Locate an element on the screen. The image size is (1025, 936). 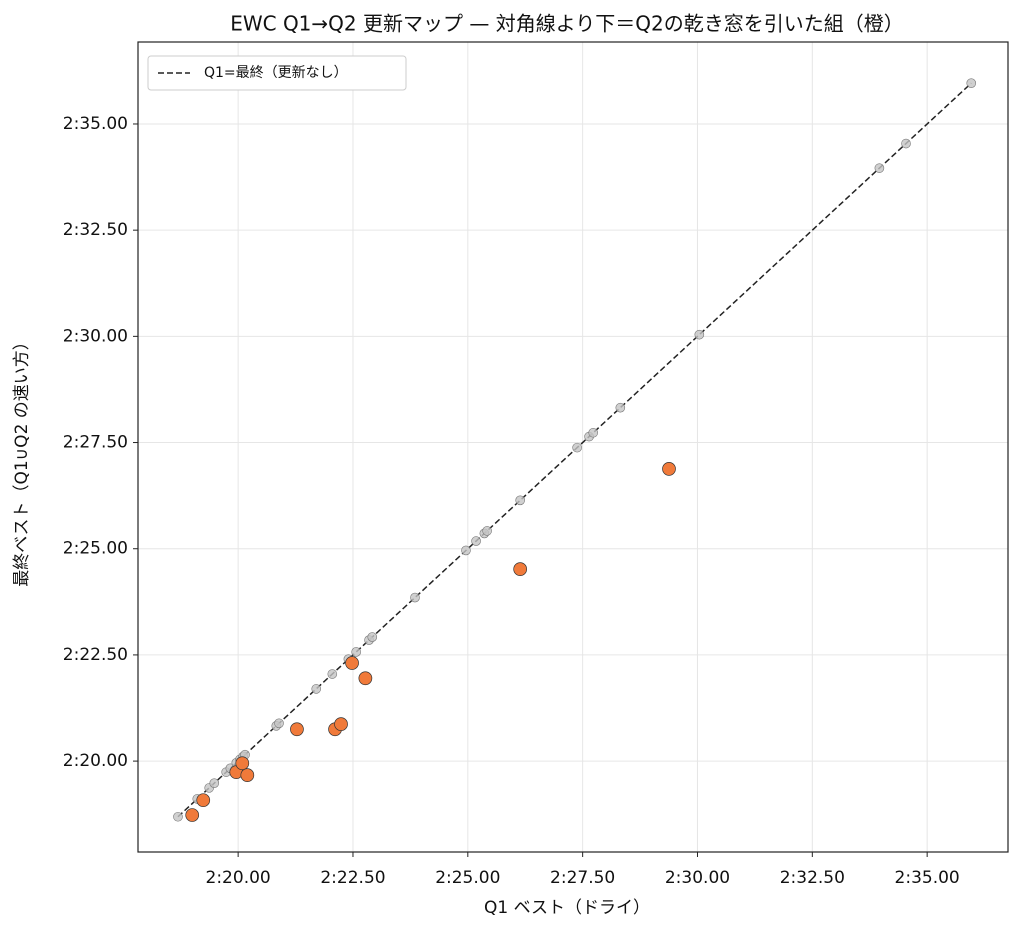
y-tick-label: 2:32.50 is located at coordinates (95, 230).